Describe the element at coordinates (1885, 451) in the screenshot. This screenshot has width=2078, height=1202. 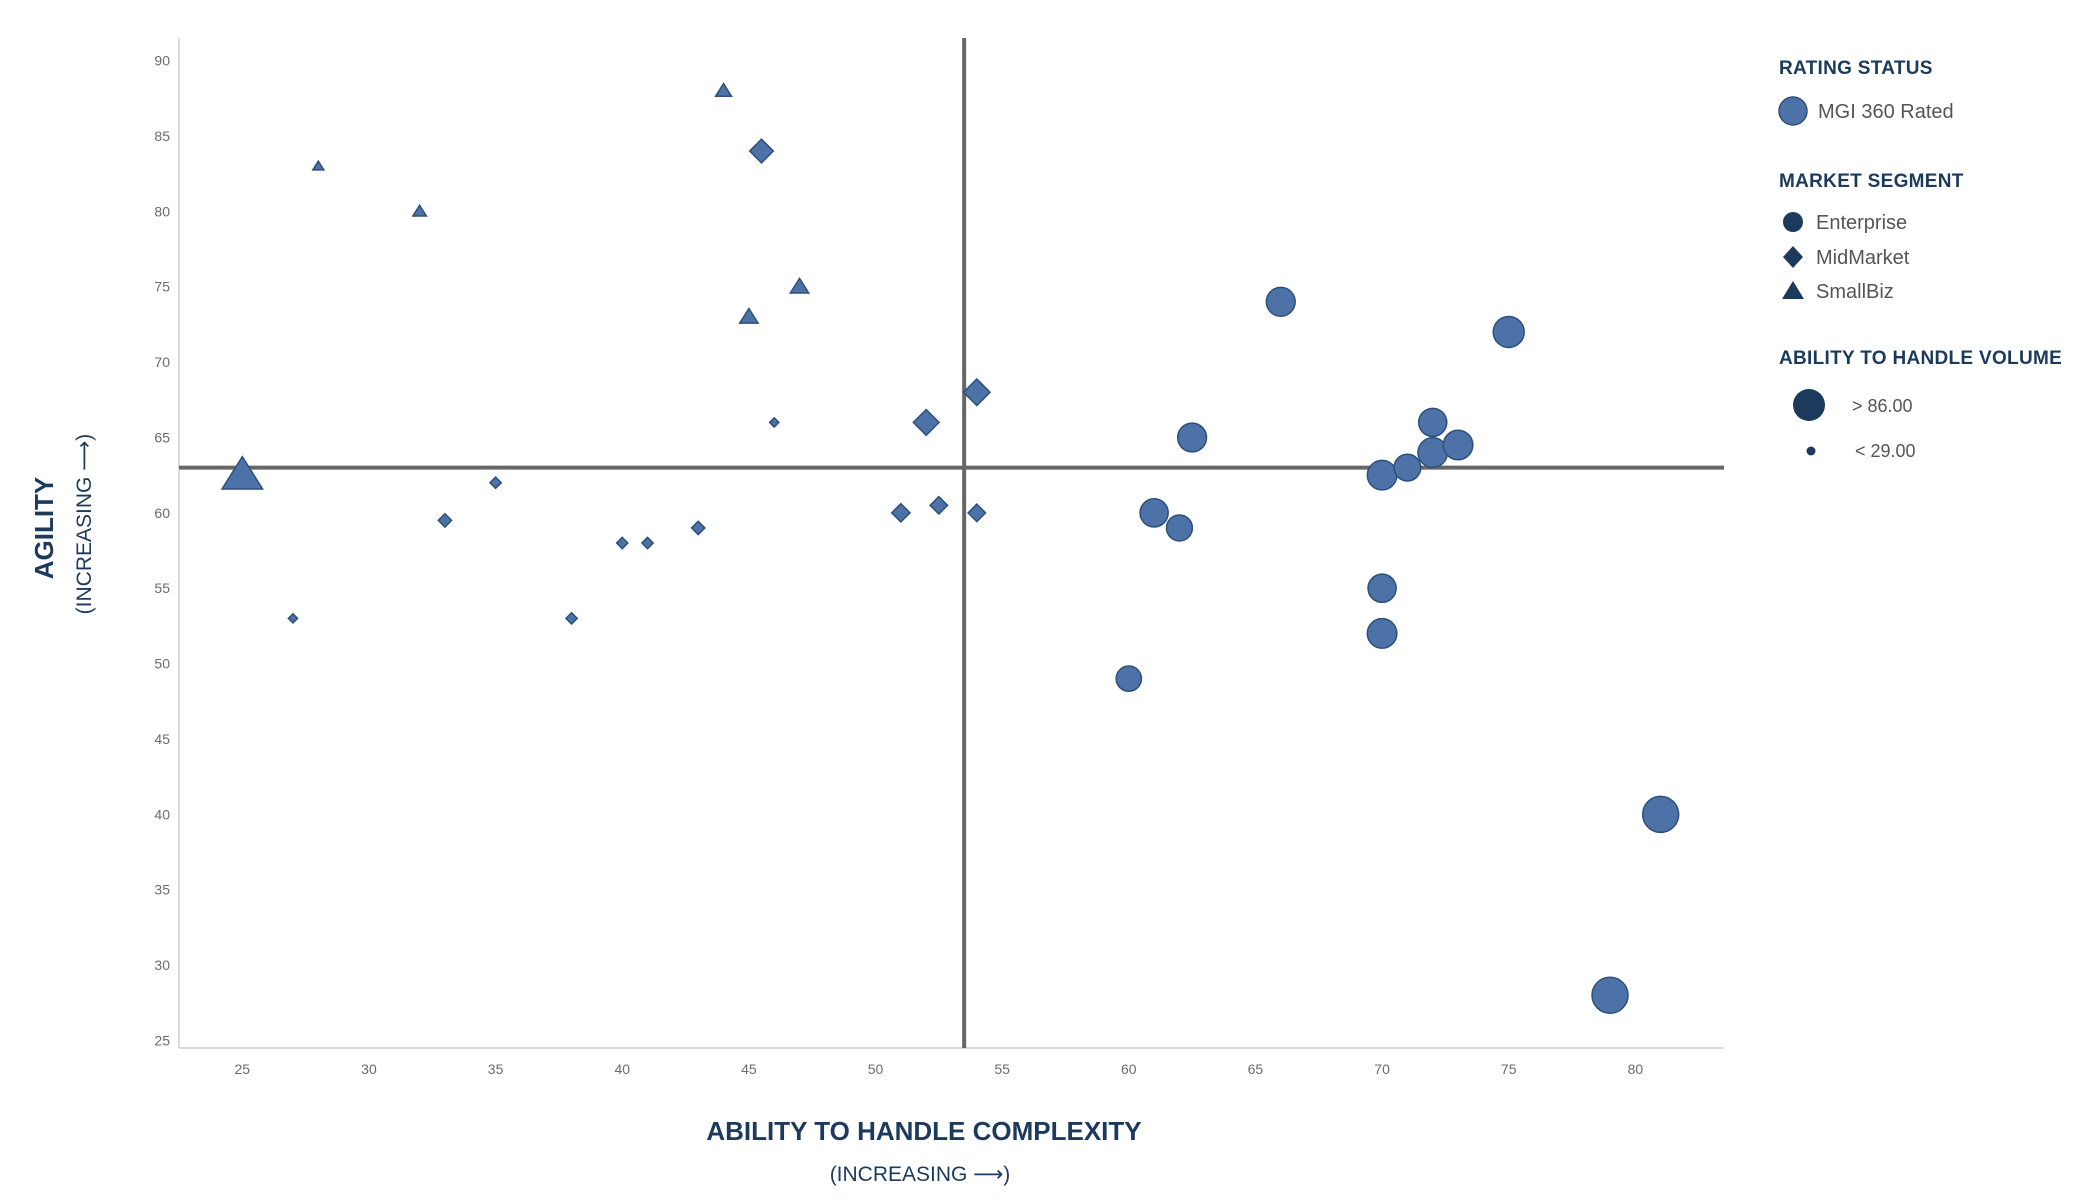
I see `legend-label-volume-low: < 29.00` at that location.